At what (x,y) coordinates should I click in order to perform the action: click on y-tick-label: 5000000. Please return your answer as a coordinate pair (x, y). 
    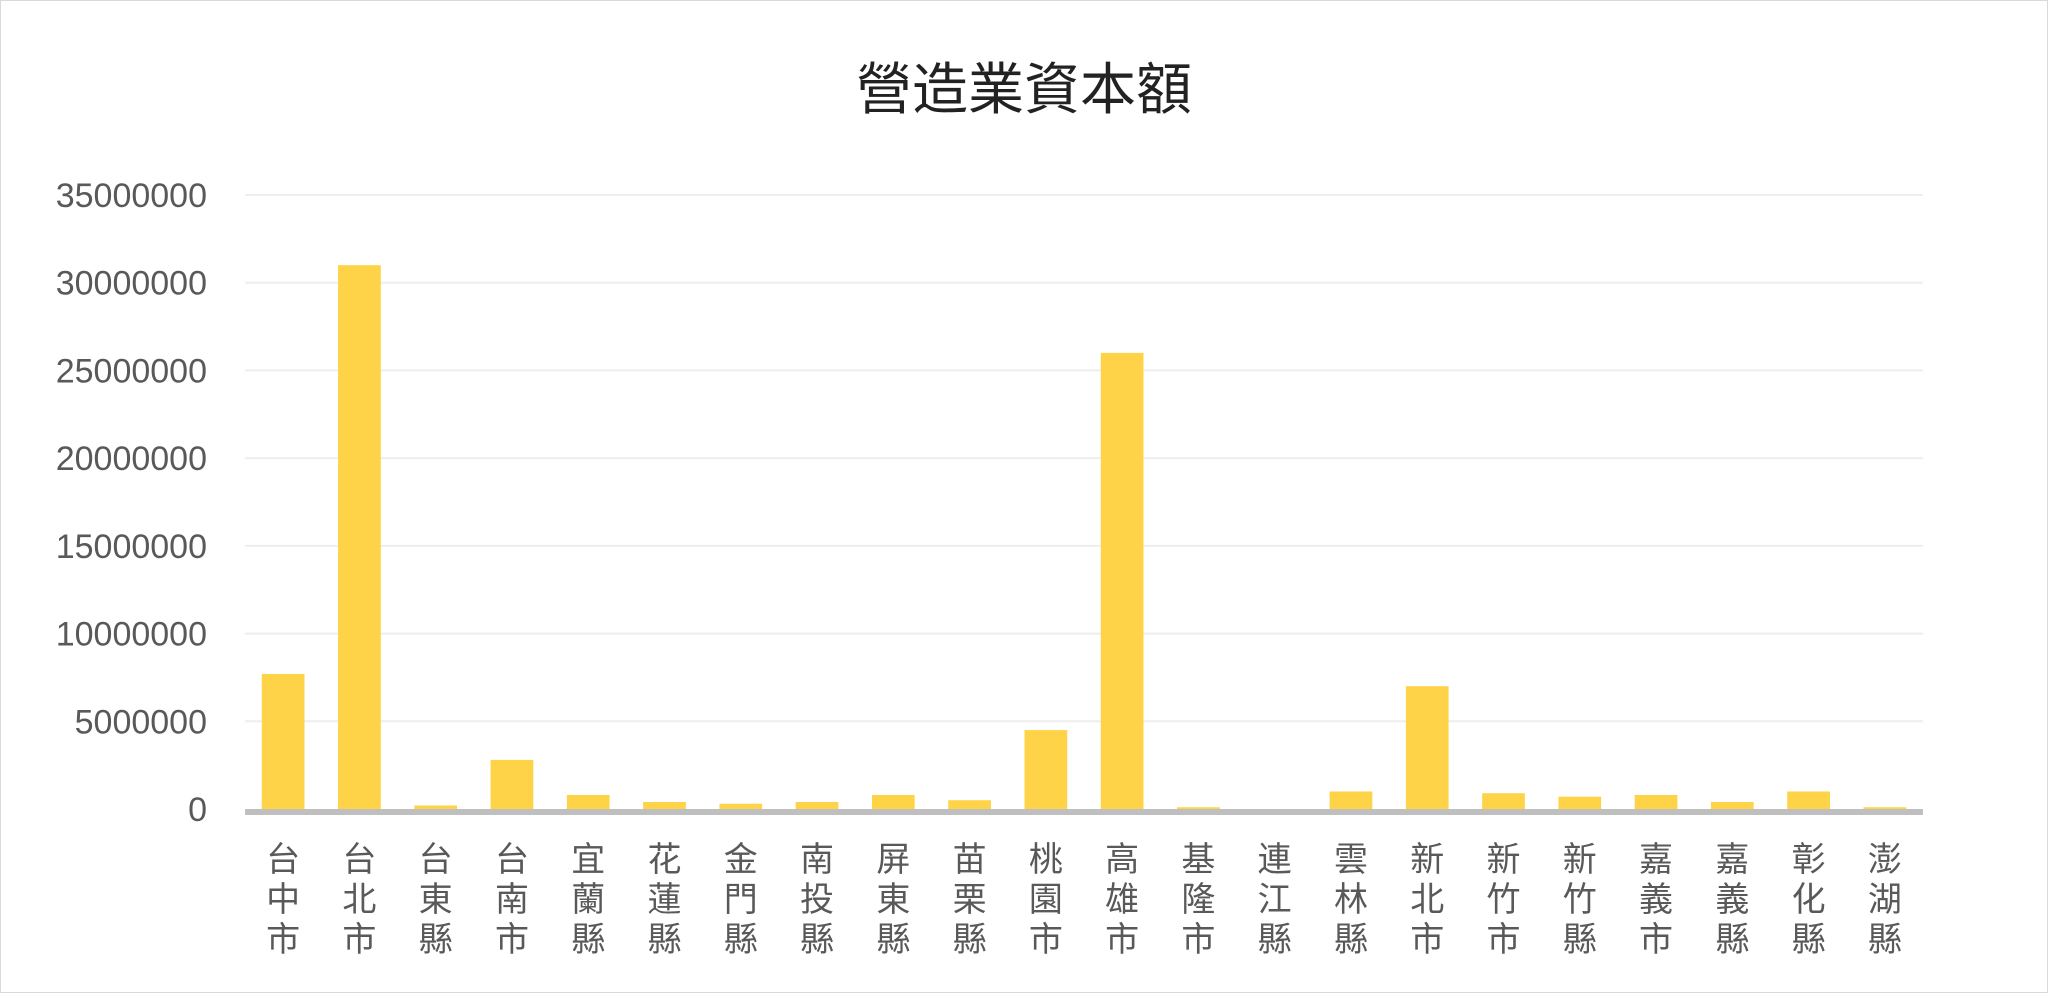
    Looking at the image, I should click on (141, 722).